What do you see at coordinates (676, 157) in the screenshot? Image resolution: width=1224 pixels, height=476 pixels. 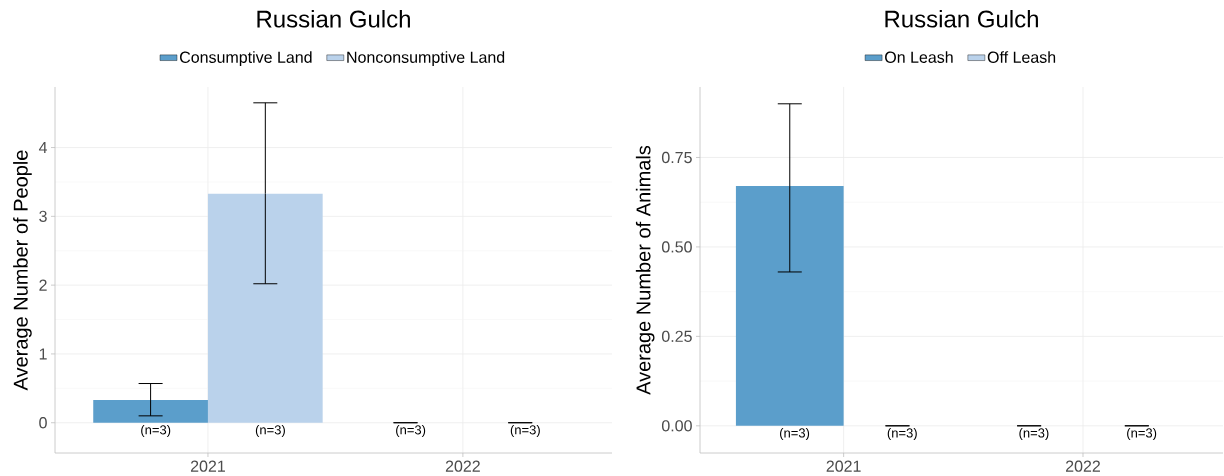 I see `y-tick-label: 0.75` at bounding box center [676, 157].